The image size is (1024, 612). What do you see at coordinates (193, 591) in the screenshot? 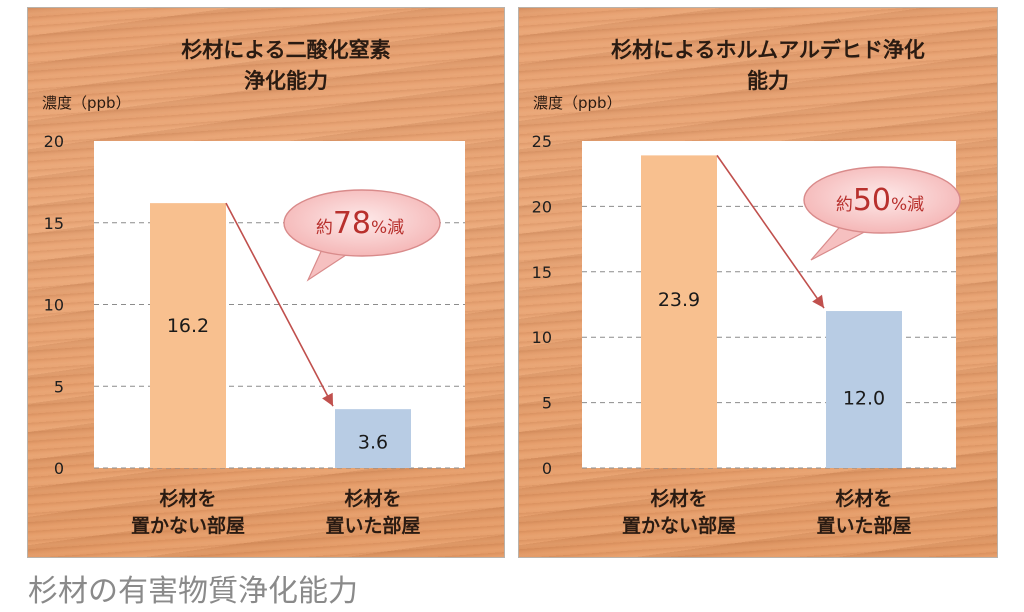
I see `figure-caption: 杉材の有害物質浄化能力` at bounding box center [193, 591].